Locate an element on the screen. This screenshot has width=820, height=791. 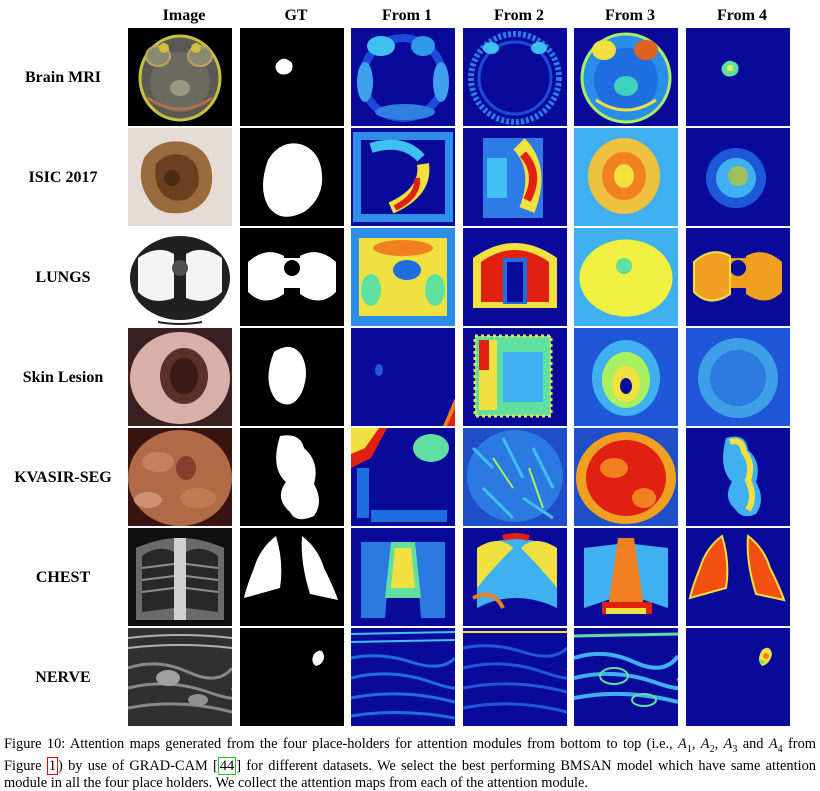
lungs-input-image is located at coordinates (180, 277).